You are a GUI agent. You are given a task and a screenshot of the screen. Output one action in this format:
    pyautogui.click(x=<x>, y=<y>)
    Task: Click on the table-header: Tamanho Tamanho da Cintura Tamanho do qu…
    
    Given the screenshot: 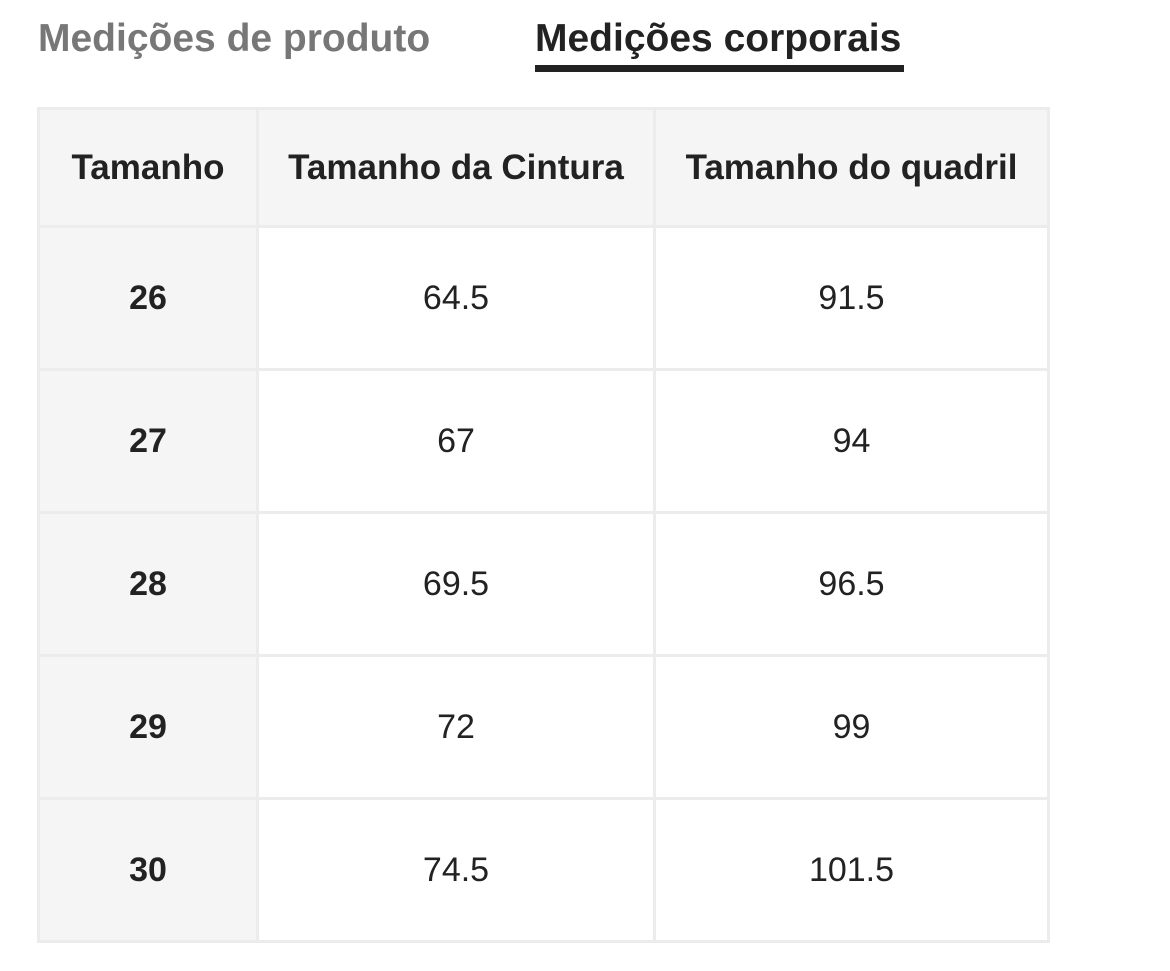 What is the action you would take?
    pyautogui.click(x=543, y=167)
    